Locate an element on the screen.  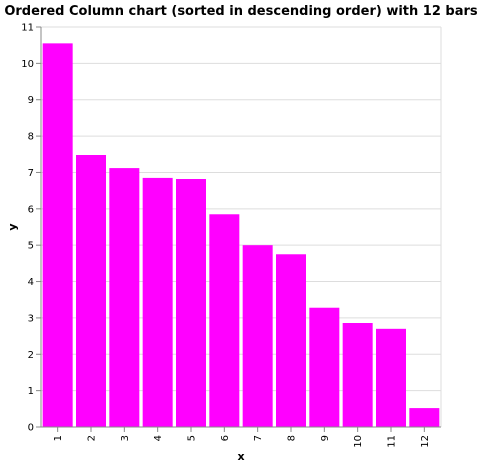
y-axis-label: y is located at coordinates (12, 226).